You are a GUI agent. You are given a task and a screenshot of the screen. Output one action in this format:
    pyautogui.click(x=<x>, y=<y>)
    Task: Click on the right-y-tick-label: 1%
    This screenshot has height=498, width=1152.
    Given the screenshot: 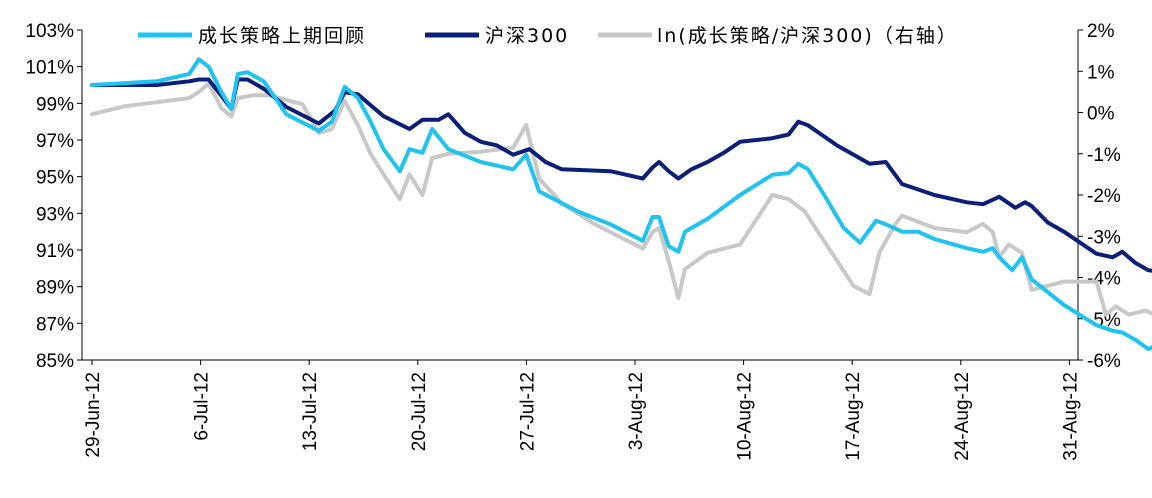 What is the action you would take?
    pyautogui.click(x=1101, y=72)
    